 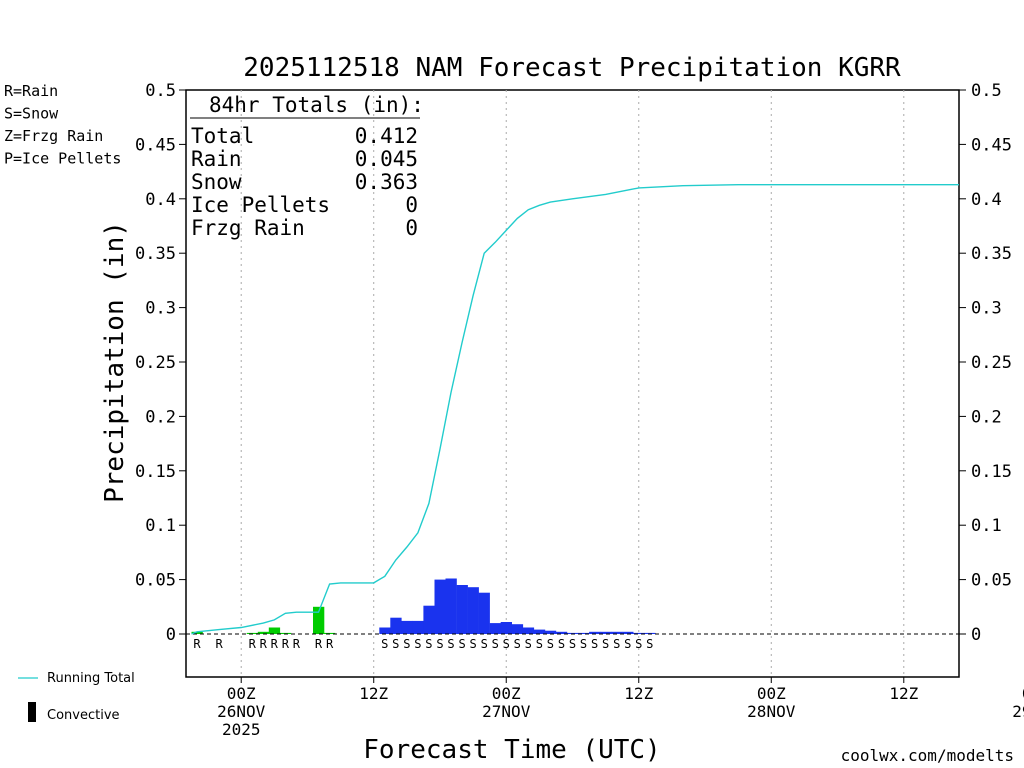 What do you see at coordinates (927, 755) in the screenshot?
I see `credit-text: coolwx.com/modelts` at bounding box center [927, 755].